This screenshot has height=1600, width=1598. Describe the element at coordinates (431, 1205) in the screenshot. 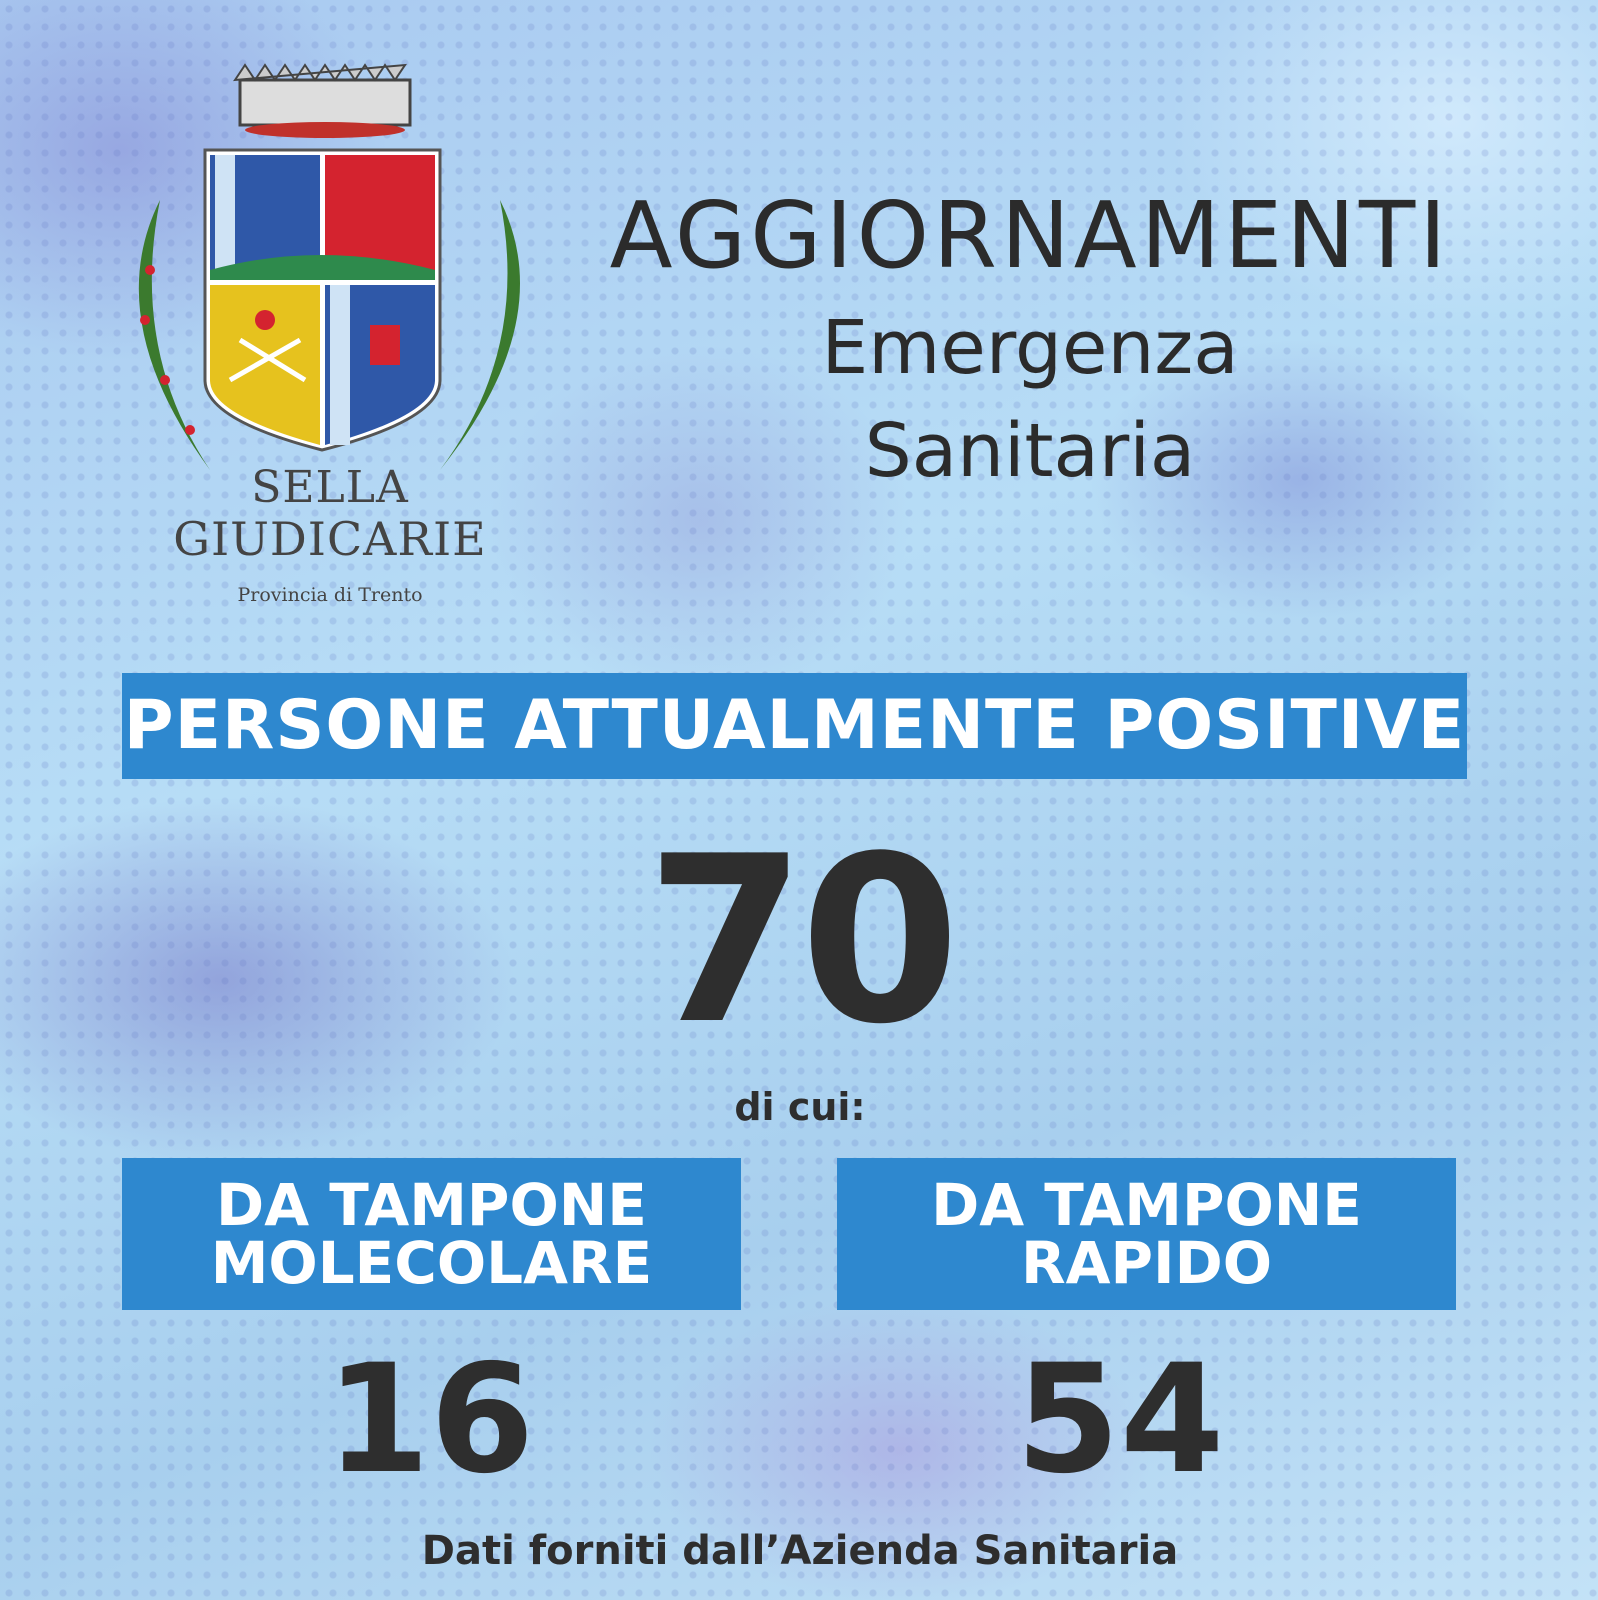

I see `molecular-label-line1: DA TAMPONE` at that location.